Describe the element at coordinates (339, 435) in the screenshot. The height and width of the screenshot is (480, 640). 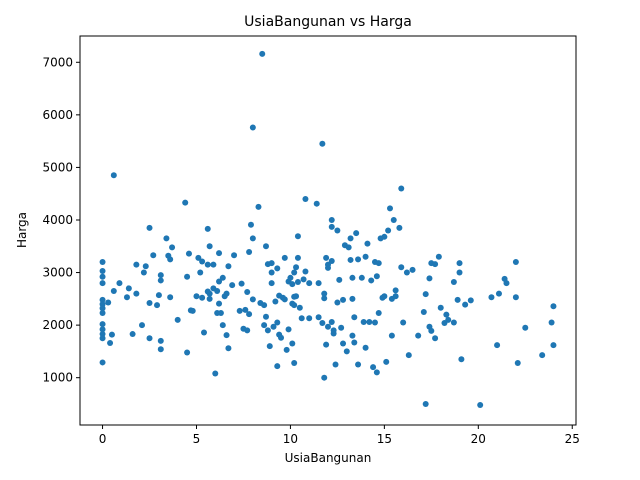
I see `x-axis: 0 5 10 15 20 25` at that location.